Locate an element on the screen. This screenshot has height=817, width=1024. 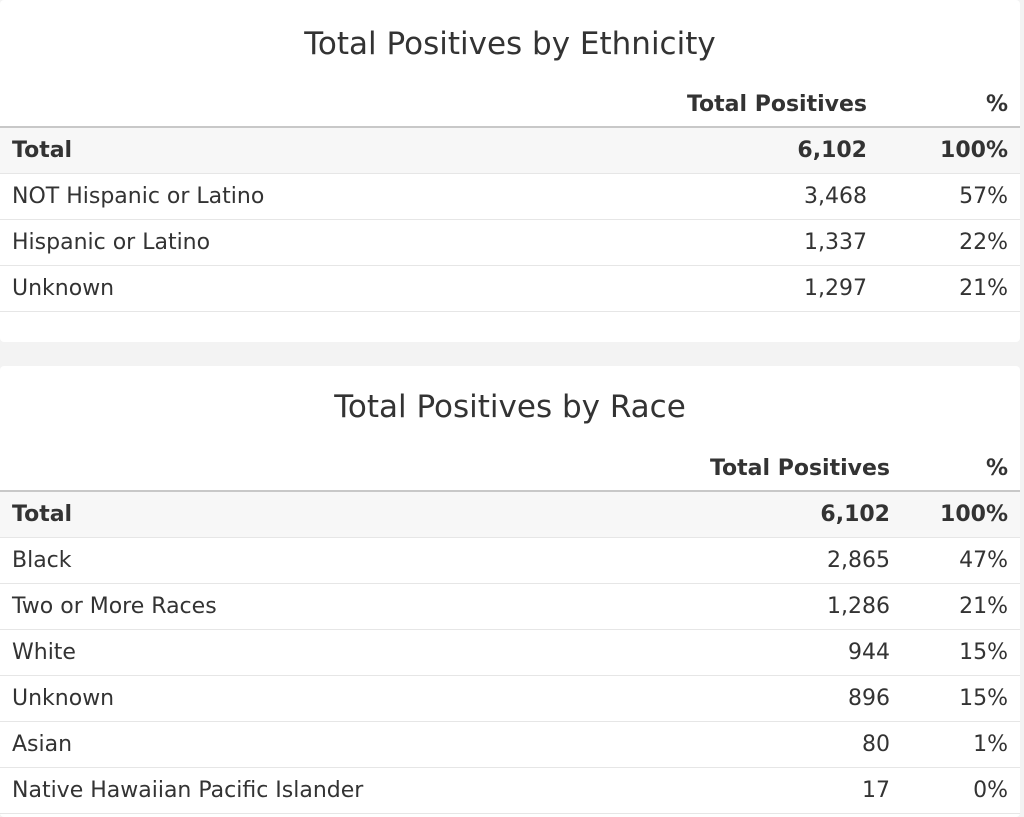
race-title: Total Positives by Race is located at coordinates (510, 407).